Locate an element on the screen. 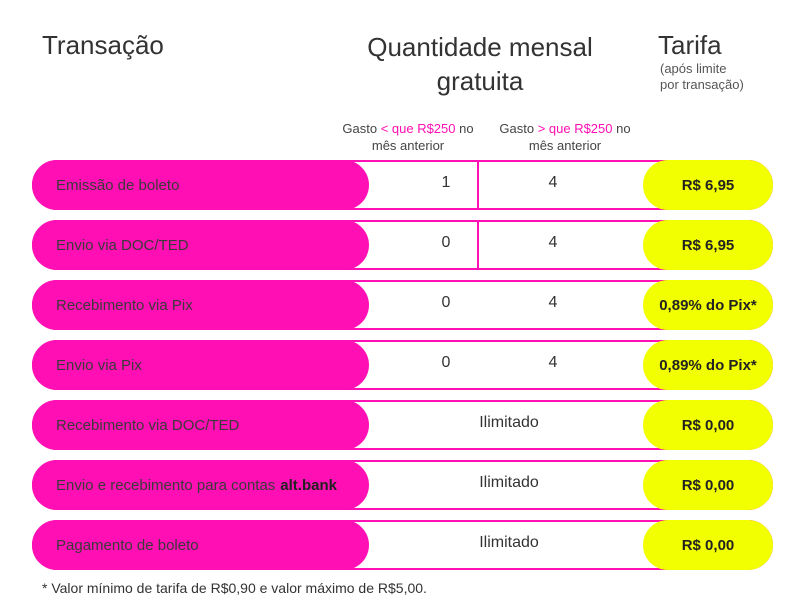 The width and height of the screenshot is (800, 604). subheader-under-250: Gasto < que R$250 no mês anterior is located at coordinates (408, 137).